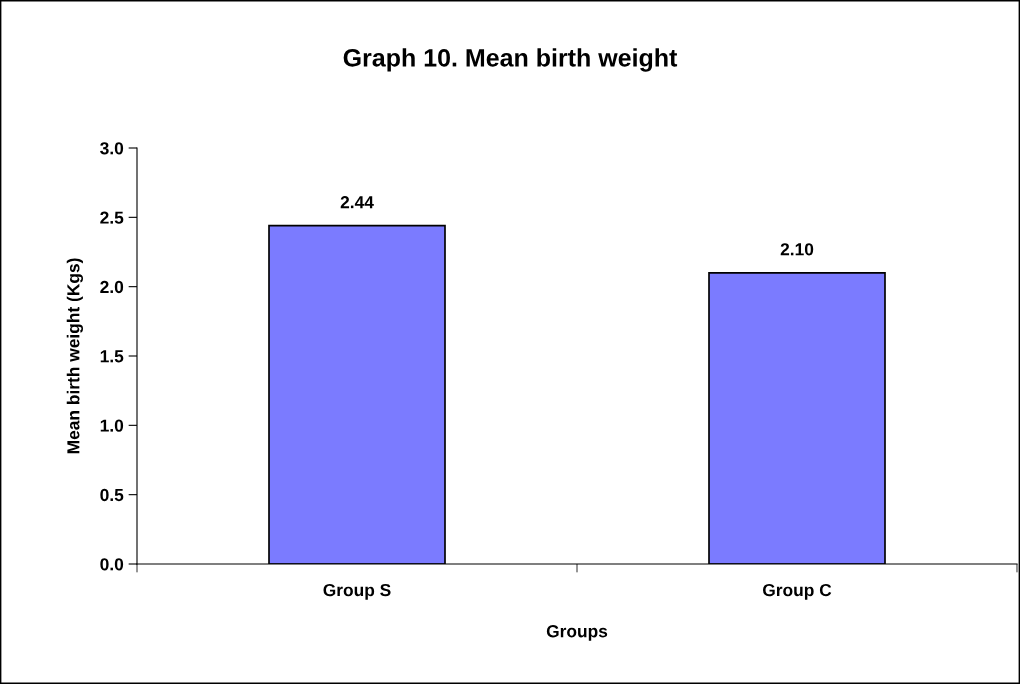 The height and width of the screenshot is (684, 1020). Describe the element at coordinates (112, 356) in the screenshot. I see `y-tick-label: 1.5` at that location.